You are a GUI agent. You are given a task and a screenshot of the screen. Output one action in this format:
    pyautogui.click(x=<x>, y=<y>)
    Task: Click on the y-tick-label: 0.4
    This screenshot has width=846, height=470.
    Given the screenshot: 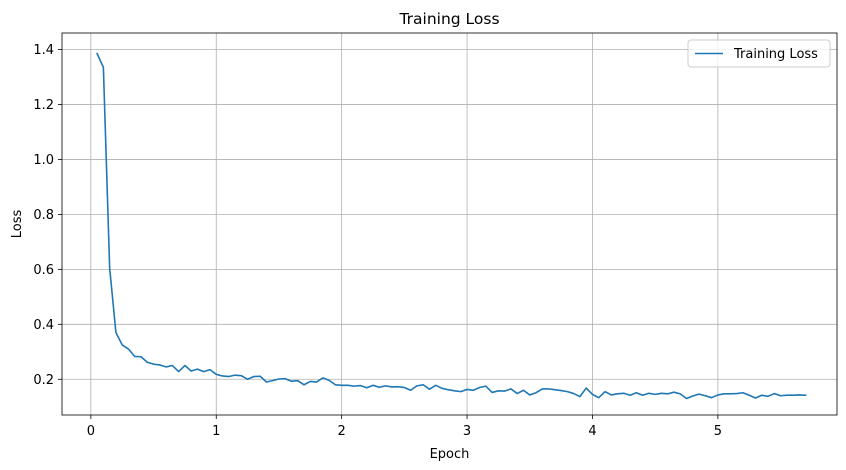 What is the action you would take?
    pyautogui.click(x=43, y=325)
    